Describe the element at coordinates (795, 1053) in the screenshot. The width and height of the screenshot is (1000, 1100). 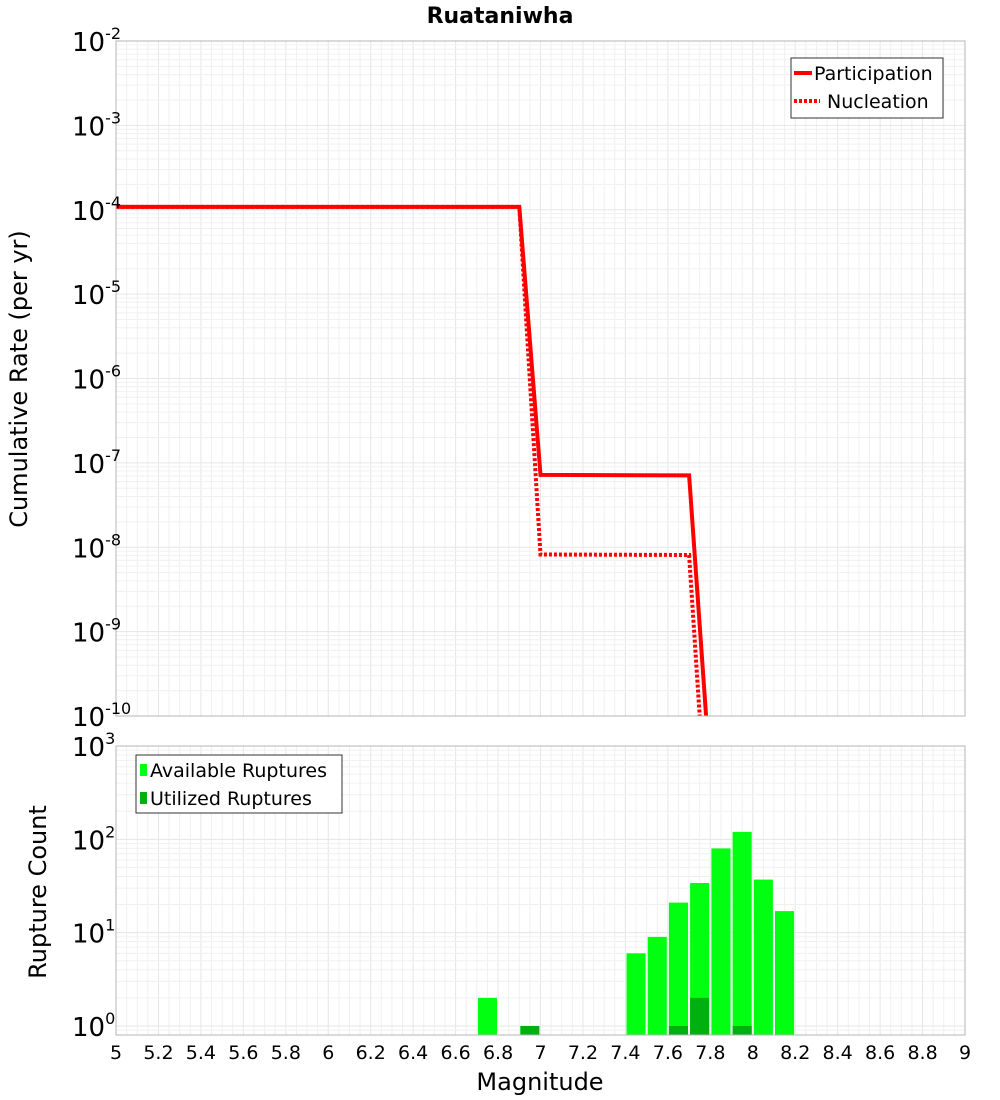
I see `x-tick-label: 8.2` at that location.